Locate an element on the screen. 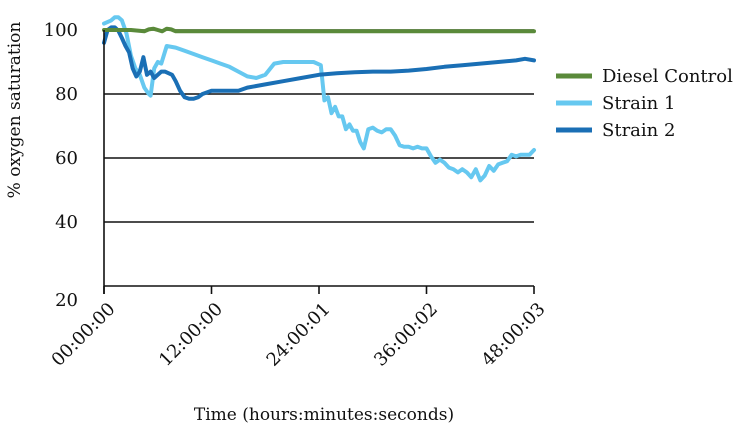 The height and width of the screenshot is (428, 741). series-line-diesel-control is located at coordinates (319, 30).